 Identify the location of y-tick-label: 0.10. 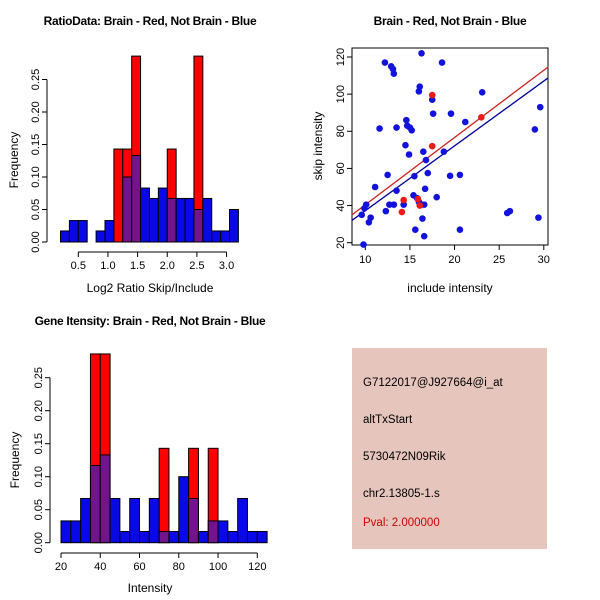
(39, 476).